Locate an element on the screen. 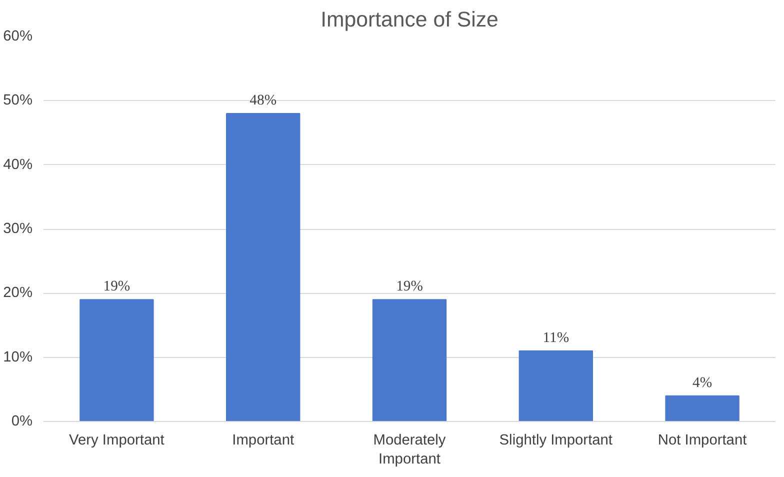 This screenshot has height=477, width=784. x-tick-label: Moderately Important is located at coordinates (409, 450).